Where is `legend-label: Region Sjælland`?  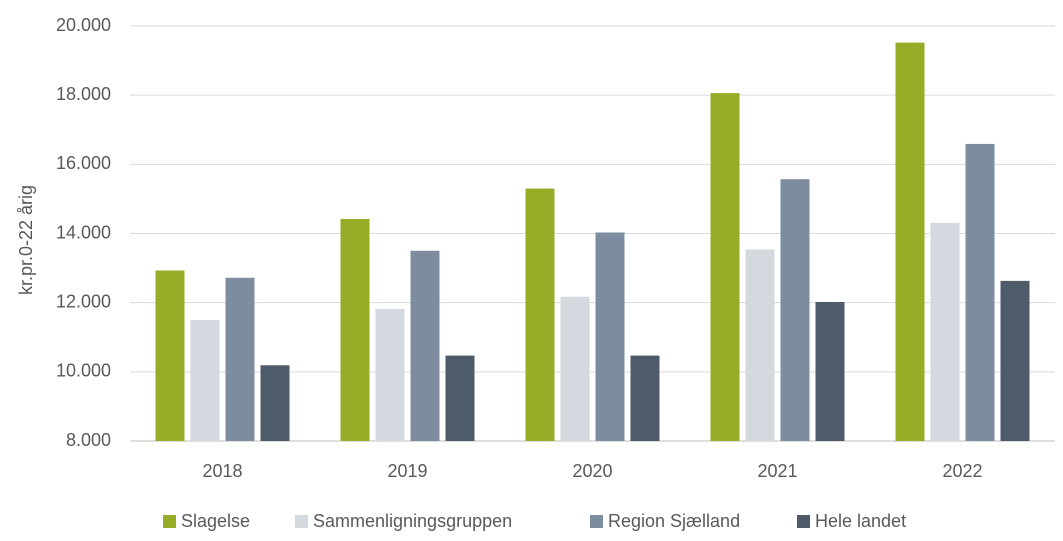 legend-label: Region Sjælland is located at coordinates (674, 521).